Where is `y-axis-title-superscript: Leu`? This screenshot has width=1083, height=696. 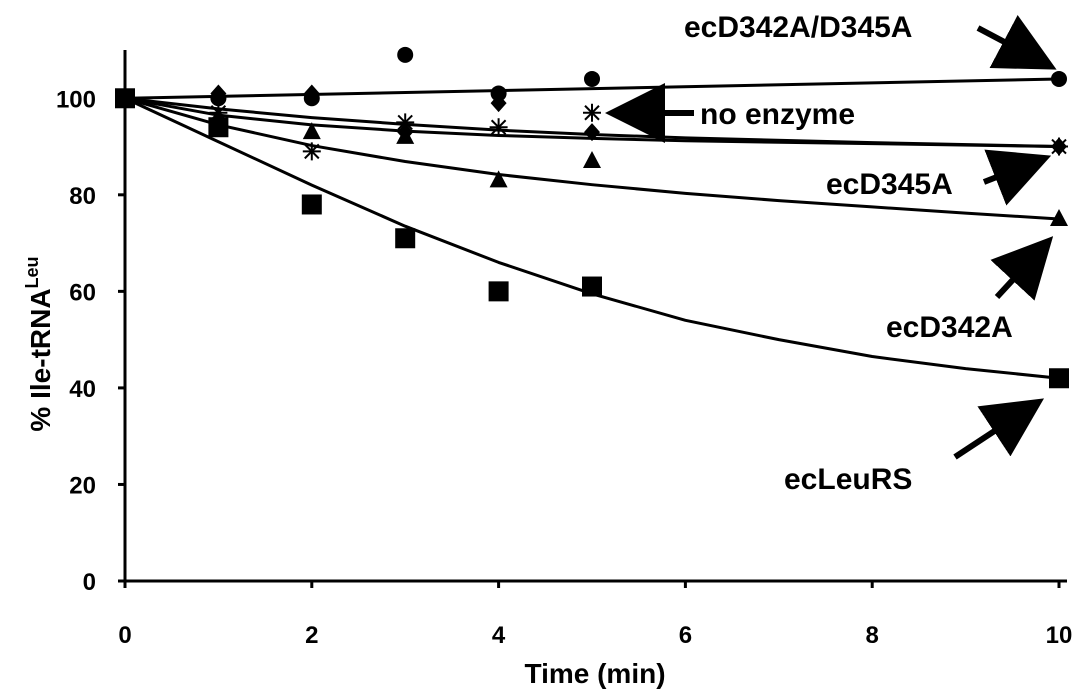
y-axis-title-superscript: Leu is located at coordinates (32, 272).